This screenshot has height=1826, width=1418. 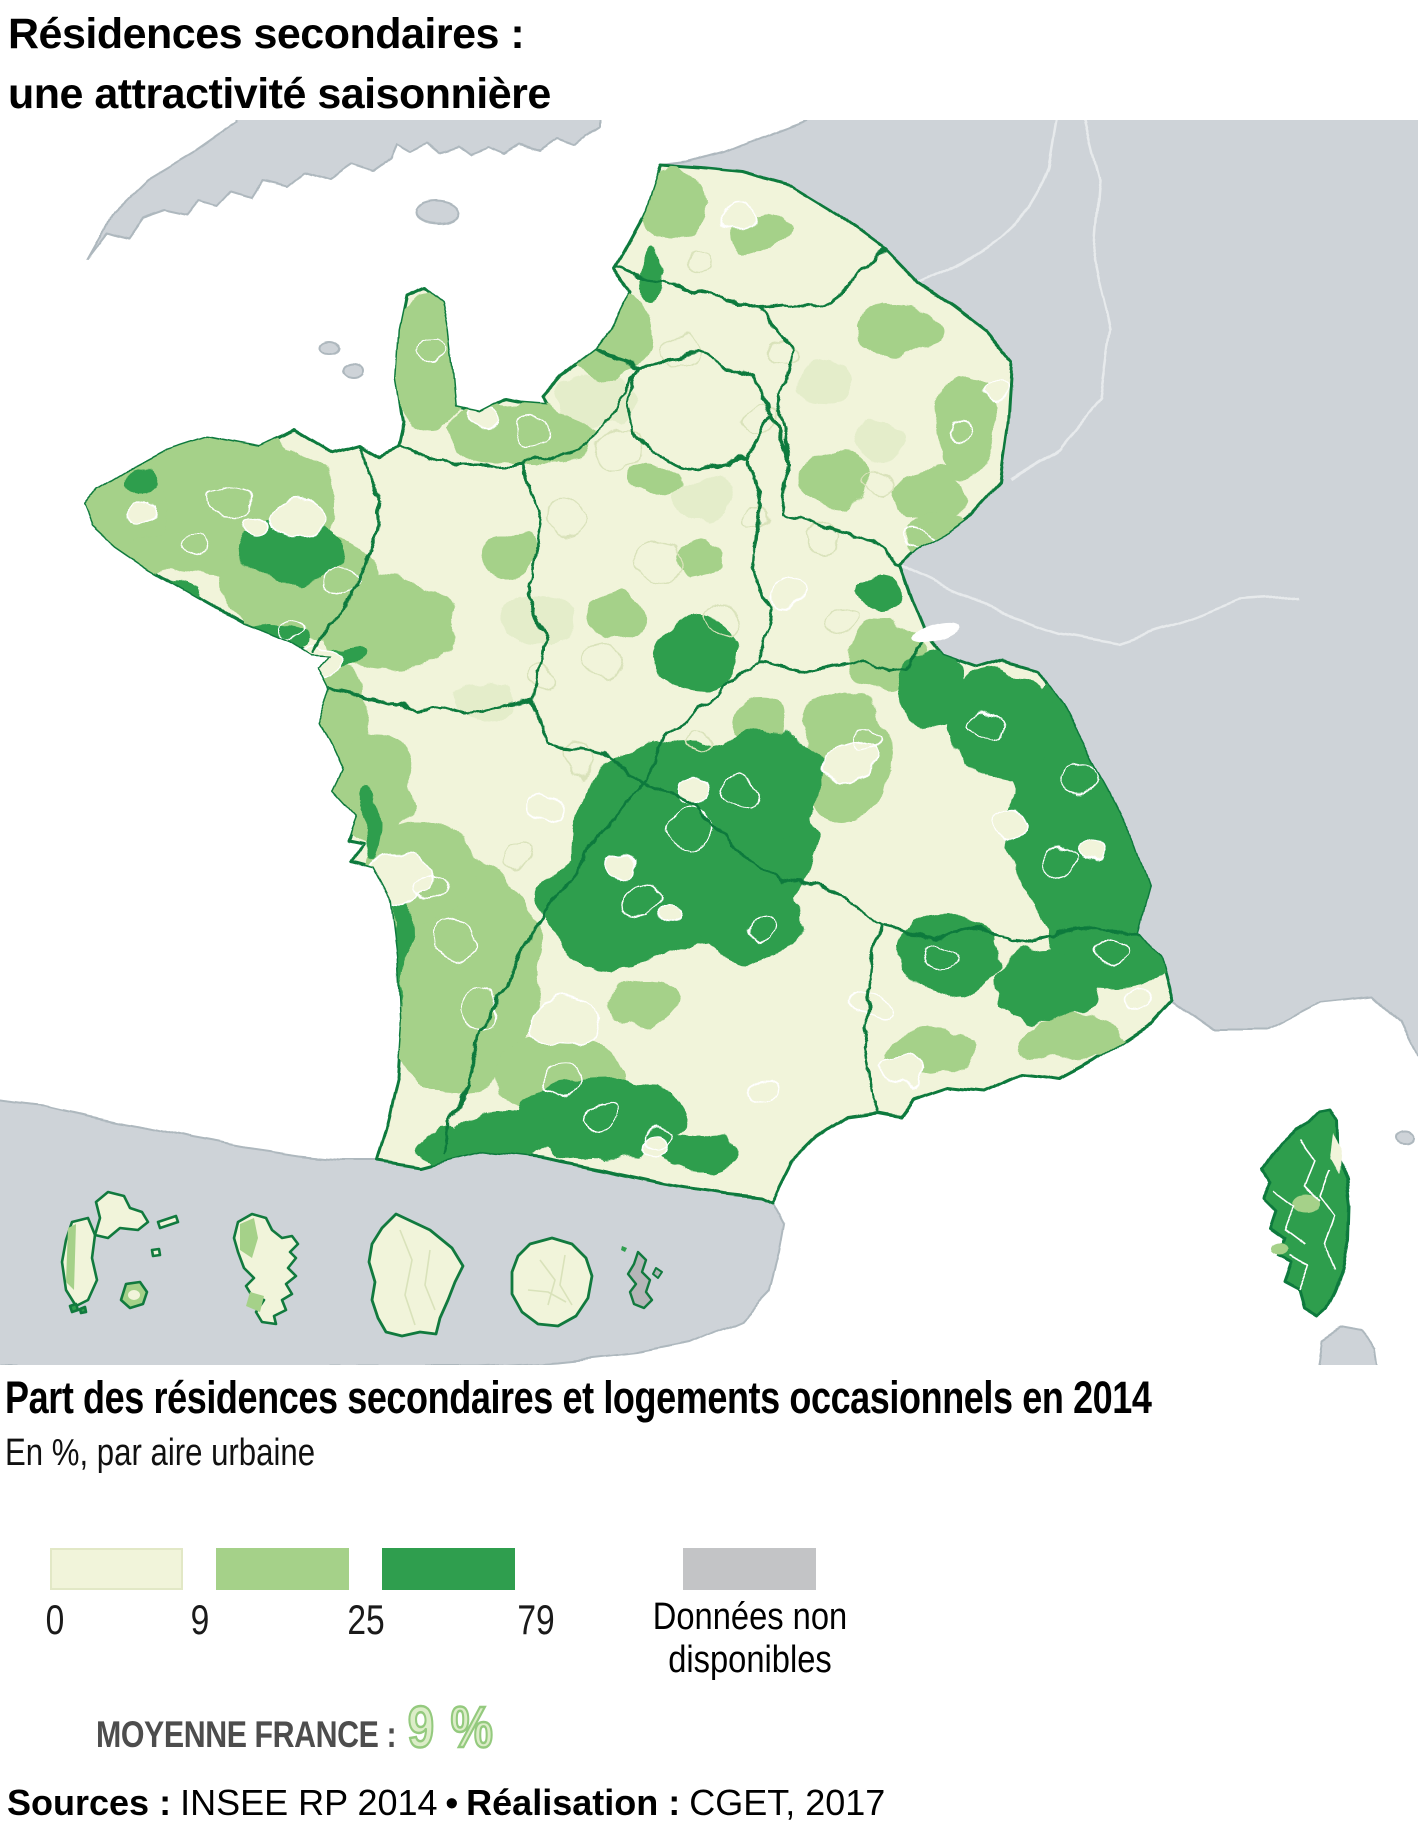 What do you see at coordinates (116, 1569) in the screenshot?
I see `legend-swatch-class1` at bounding box center [116, 1569].